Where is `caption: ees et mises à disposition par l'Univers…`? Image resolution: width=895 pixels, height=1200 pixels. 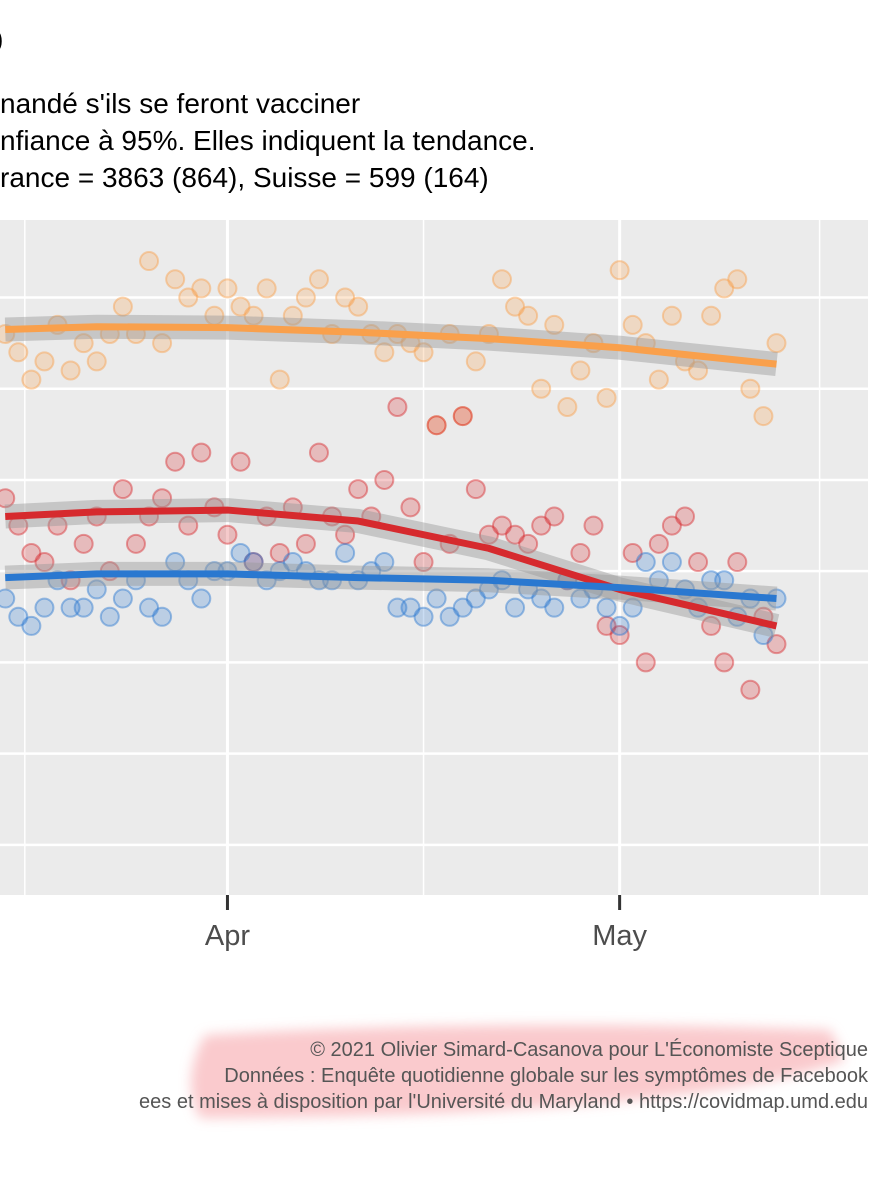
caption: ees et mises à disposition par l'Univers… is located at coordinates (503, 1102).